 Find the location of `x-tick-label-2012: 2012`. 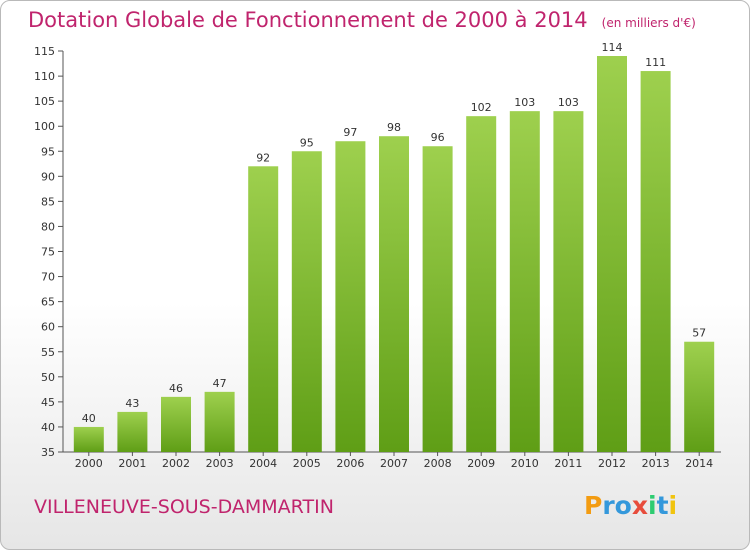

x-tick-label-2012: 2012 is located at coordinates (612, 463).